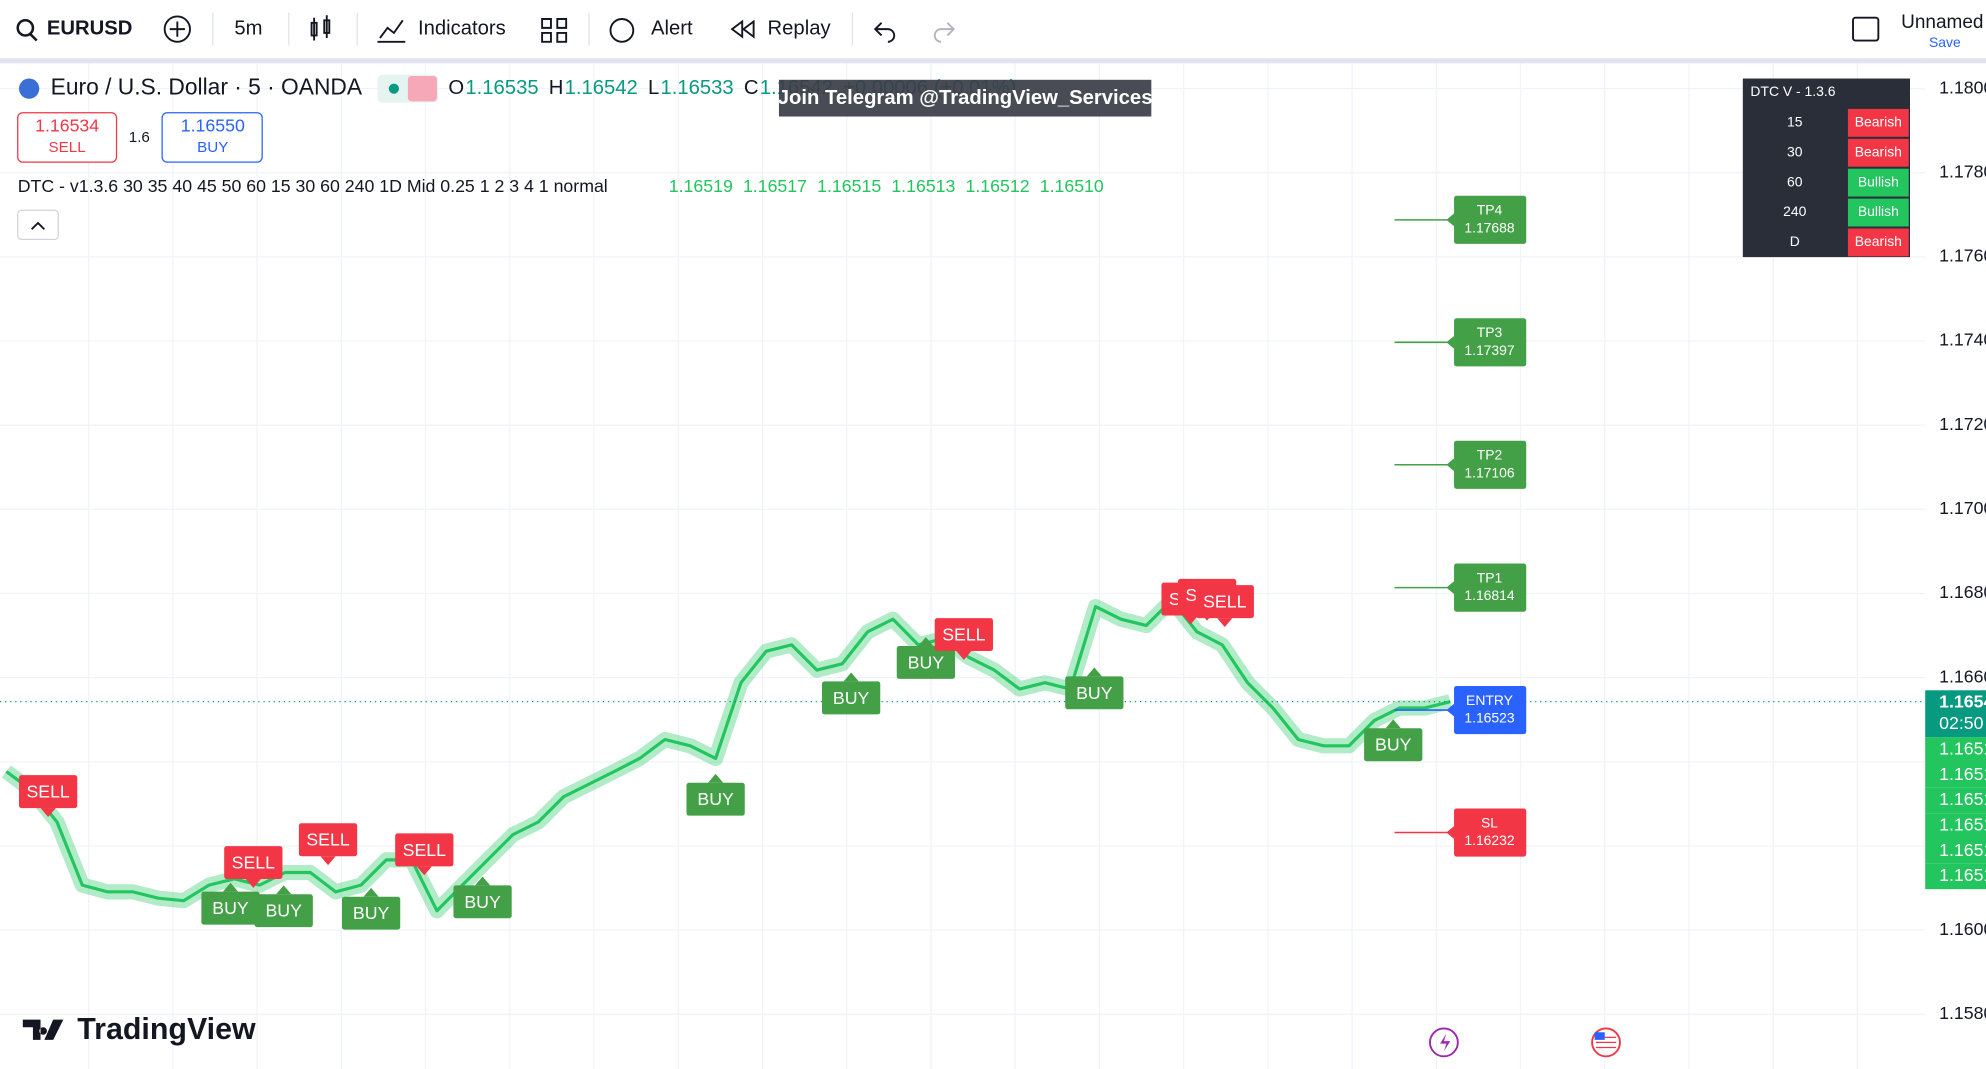 This screenshot has height=1069, width=1986. What do you see at coordinates (501, 88) in the screenshot?
I see `ohlc-value: 1.16535` at bounding box center [501, 88].